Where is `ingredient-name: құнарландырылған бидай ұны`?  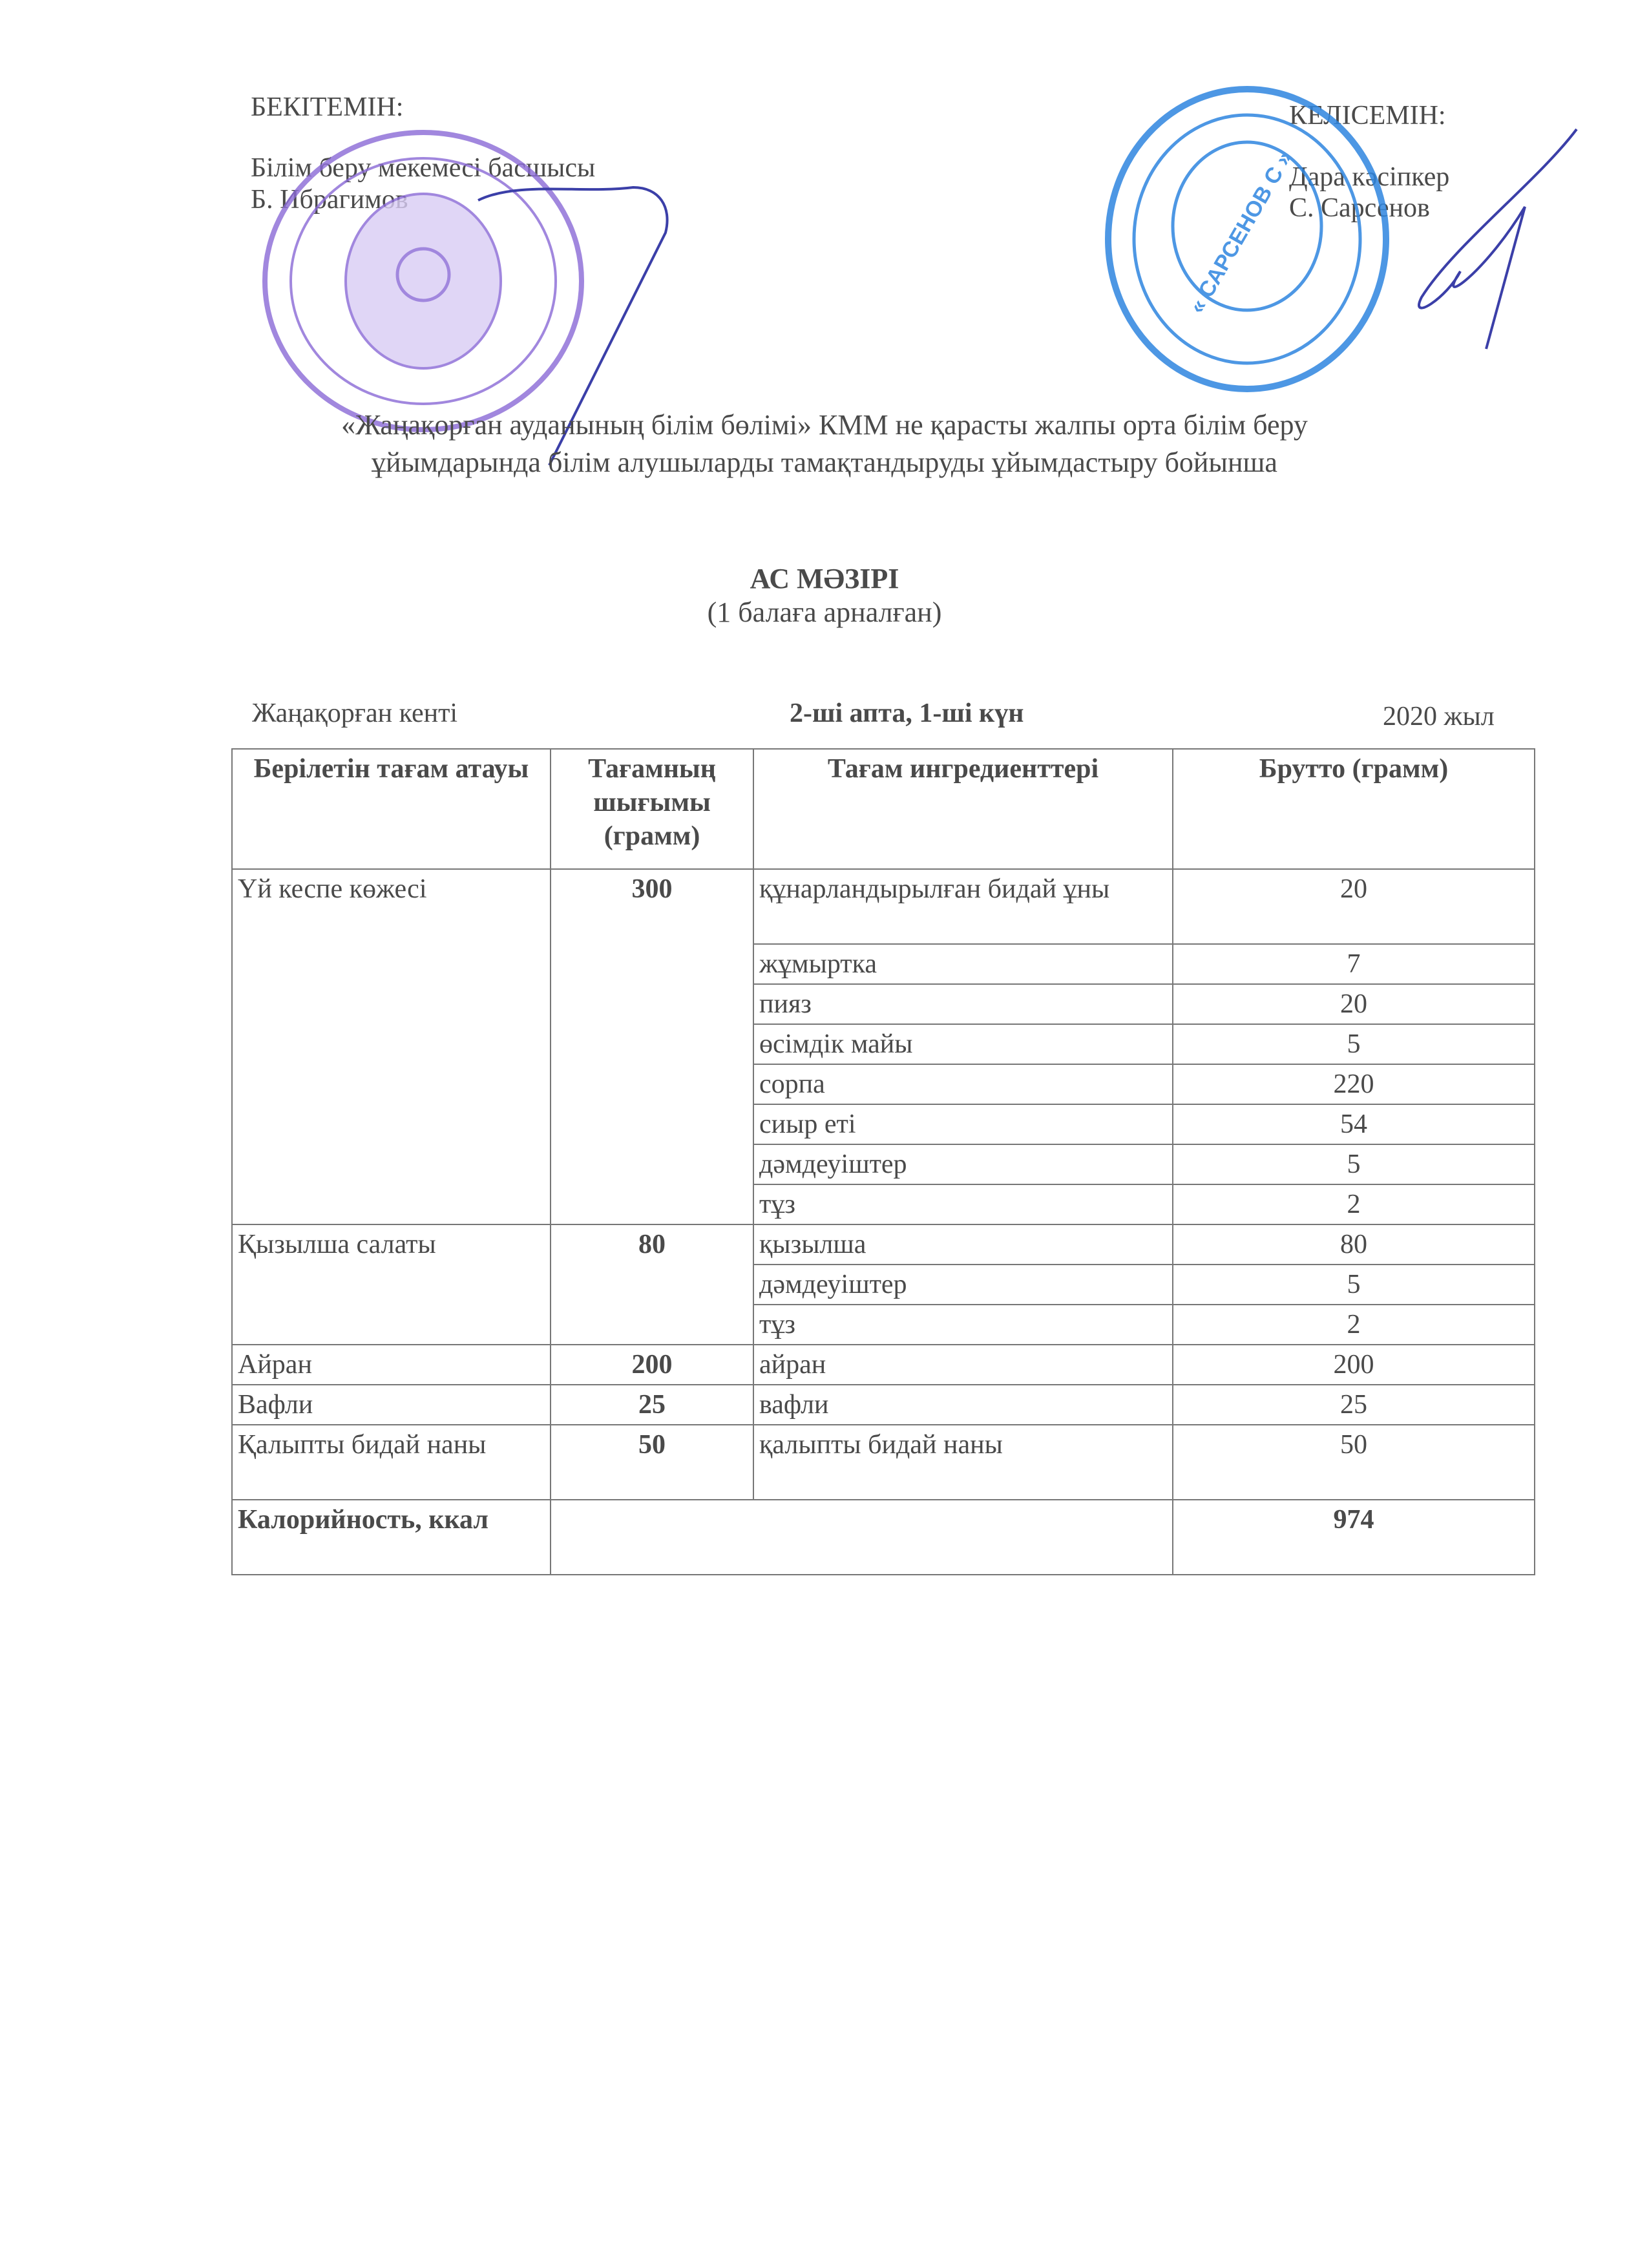
ingredient-name: құнарландырылған бидай ұны is located at coordinates (963, 907).